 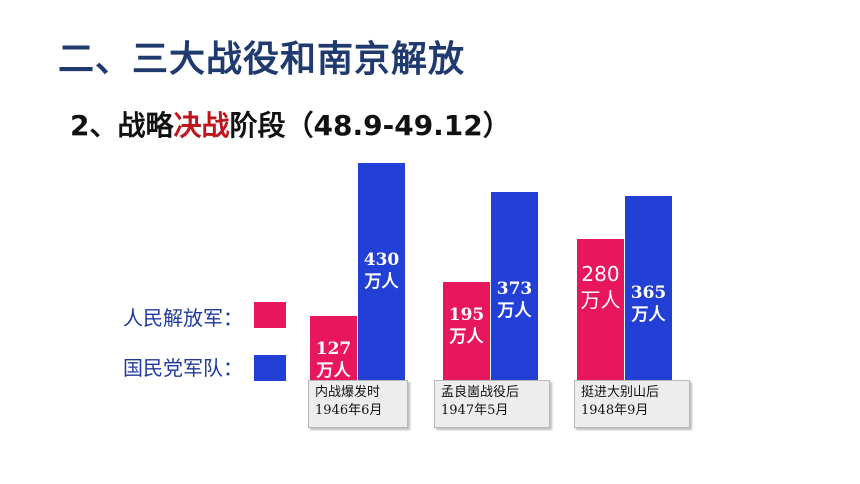 I want to click on bar-value-label-pla-2: 280 万人, so click(x=600, y=287).